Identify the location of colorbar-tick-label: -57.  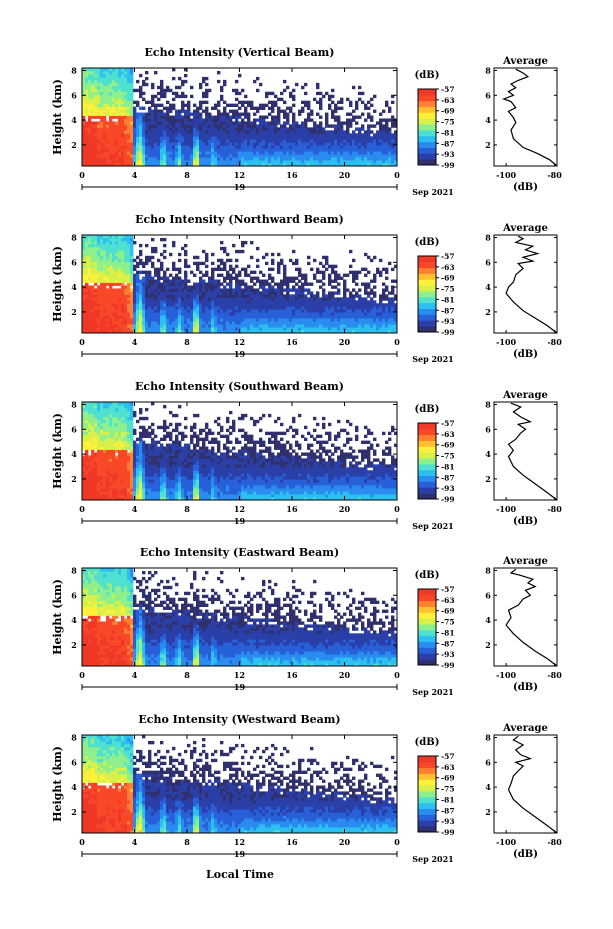
(448, 256).